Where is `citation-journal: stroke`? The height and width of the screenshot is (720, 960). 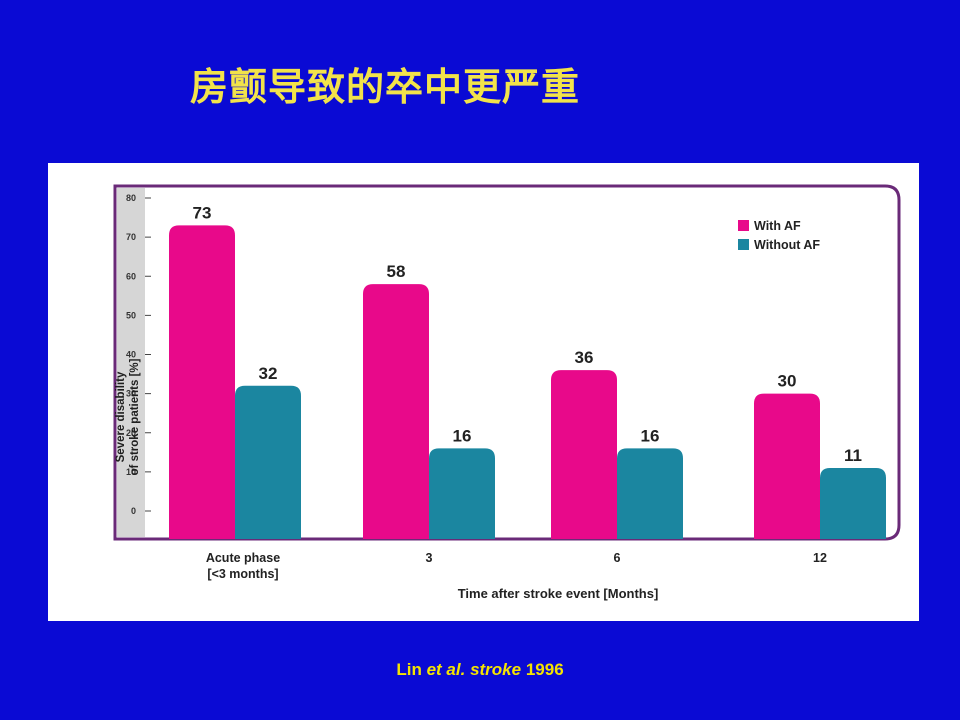 citation-journal: stroke is located at coordinates (496, 669).